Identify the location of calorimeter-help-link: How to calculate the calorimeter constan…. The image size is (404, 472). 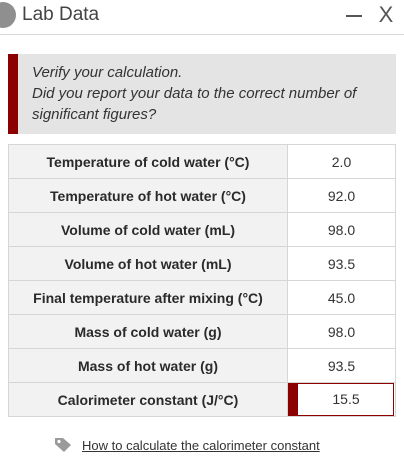
(201, 445).